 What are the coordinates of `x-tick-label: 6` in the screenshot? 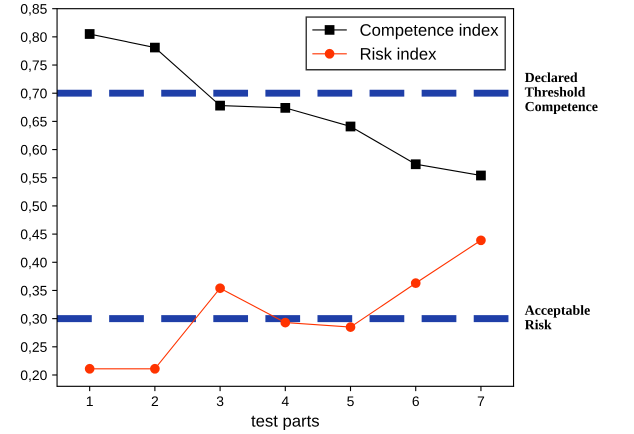 It's located at (415, 401).